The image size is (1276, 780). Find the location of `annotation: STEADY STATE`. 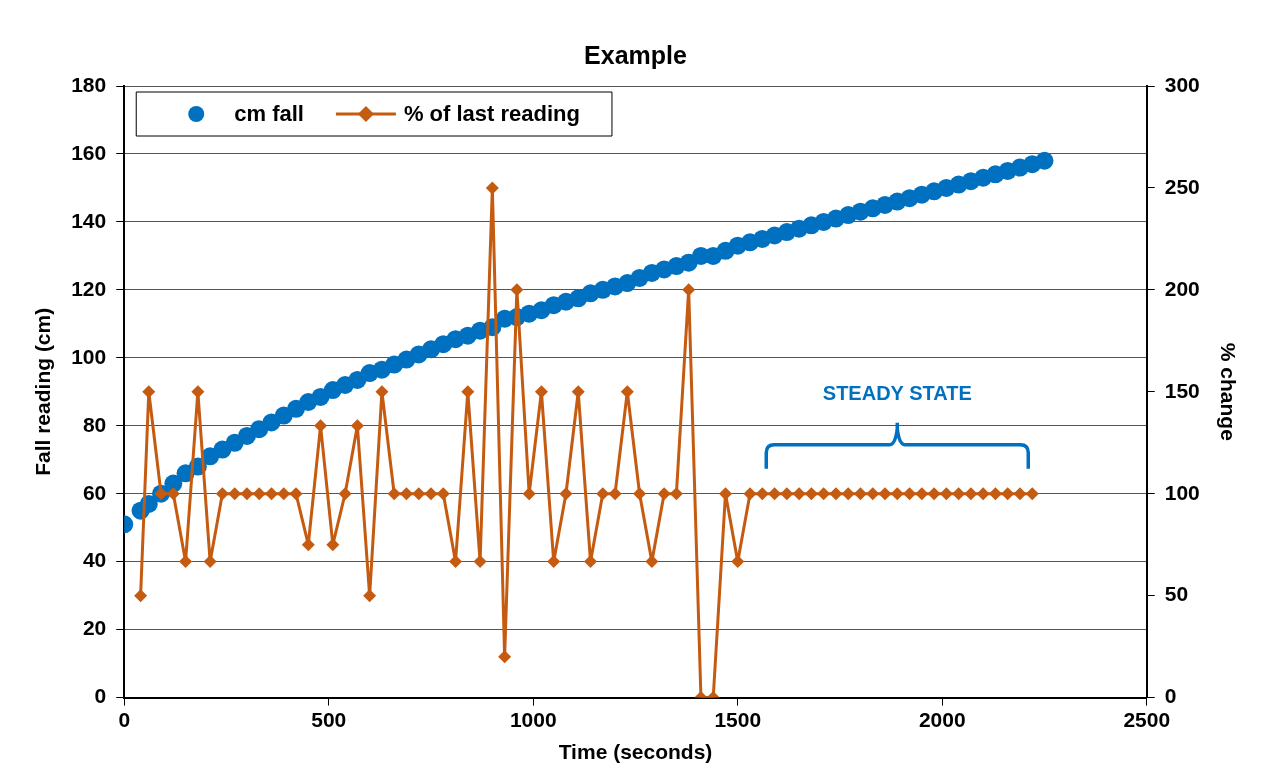

annotation: STEADY STATE is located at coordinates (897, 393).